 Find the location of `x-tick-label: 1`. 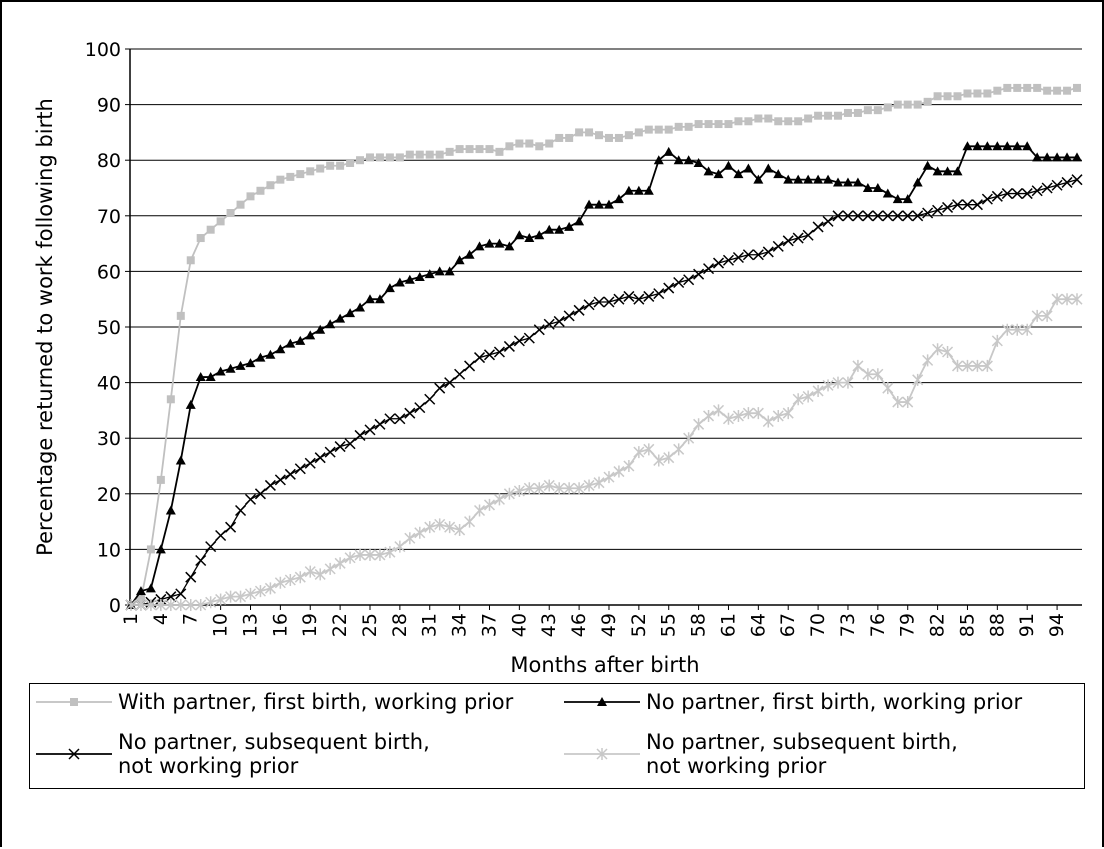

x-tick-label: 1 is located at coordinates (131, 619).